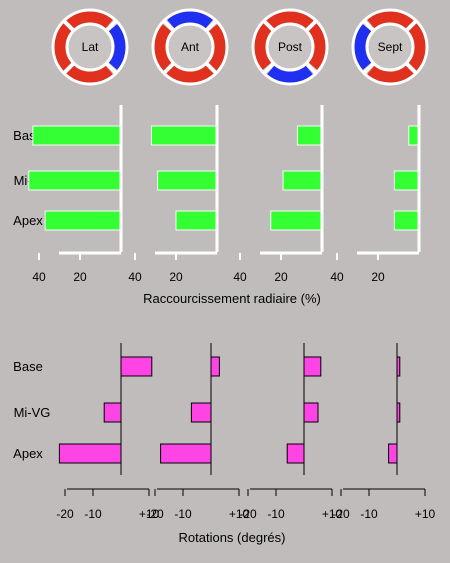 The image size is (450, 563). I want to click on category-label: Mi-VG, so click(32, 412).